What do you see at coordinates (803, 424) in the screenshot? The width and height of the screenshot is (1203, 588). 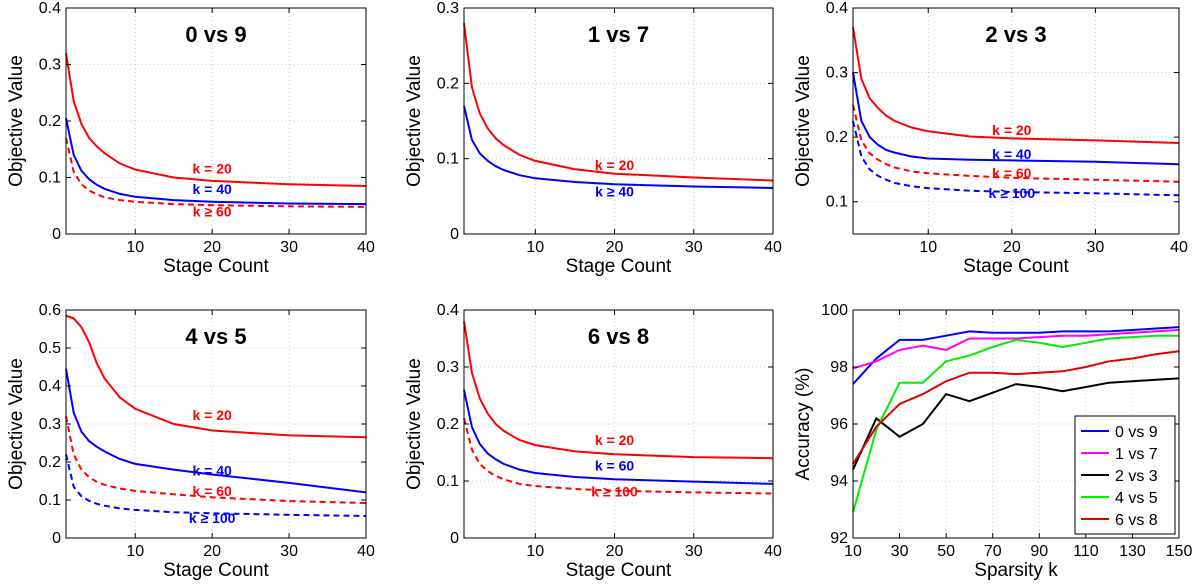 I see `y-axis-label: Accuracy (%)` at bounding box center [803, 424].